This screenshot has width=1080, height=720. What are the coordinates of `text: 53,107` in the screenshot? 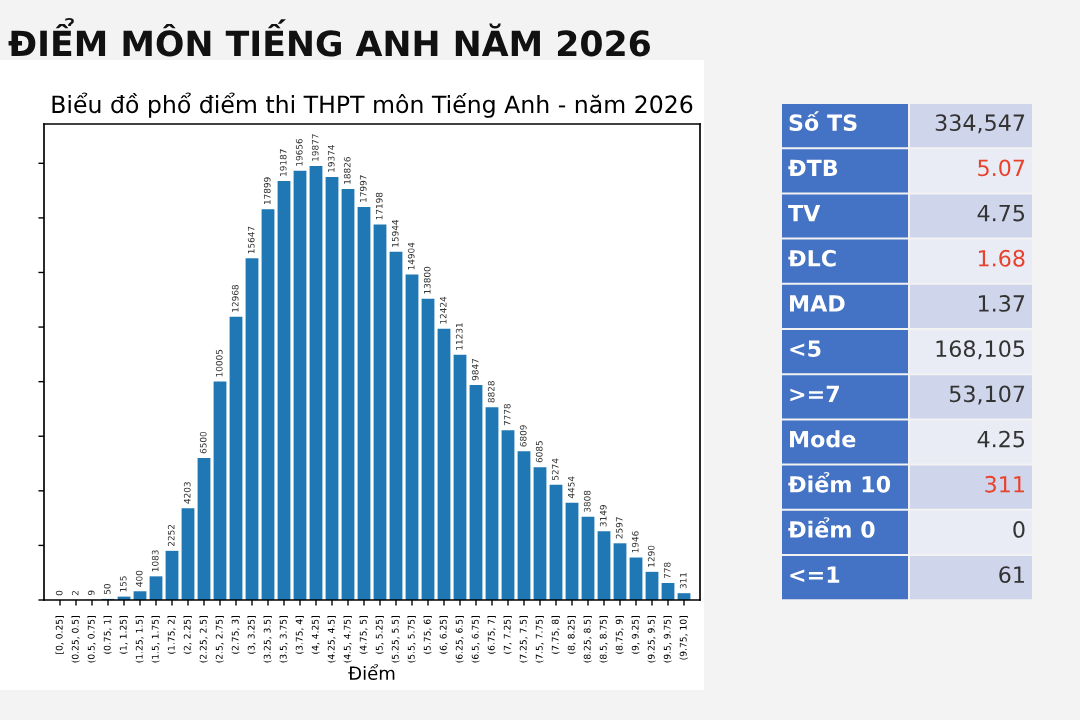 It's located at (987, 395).